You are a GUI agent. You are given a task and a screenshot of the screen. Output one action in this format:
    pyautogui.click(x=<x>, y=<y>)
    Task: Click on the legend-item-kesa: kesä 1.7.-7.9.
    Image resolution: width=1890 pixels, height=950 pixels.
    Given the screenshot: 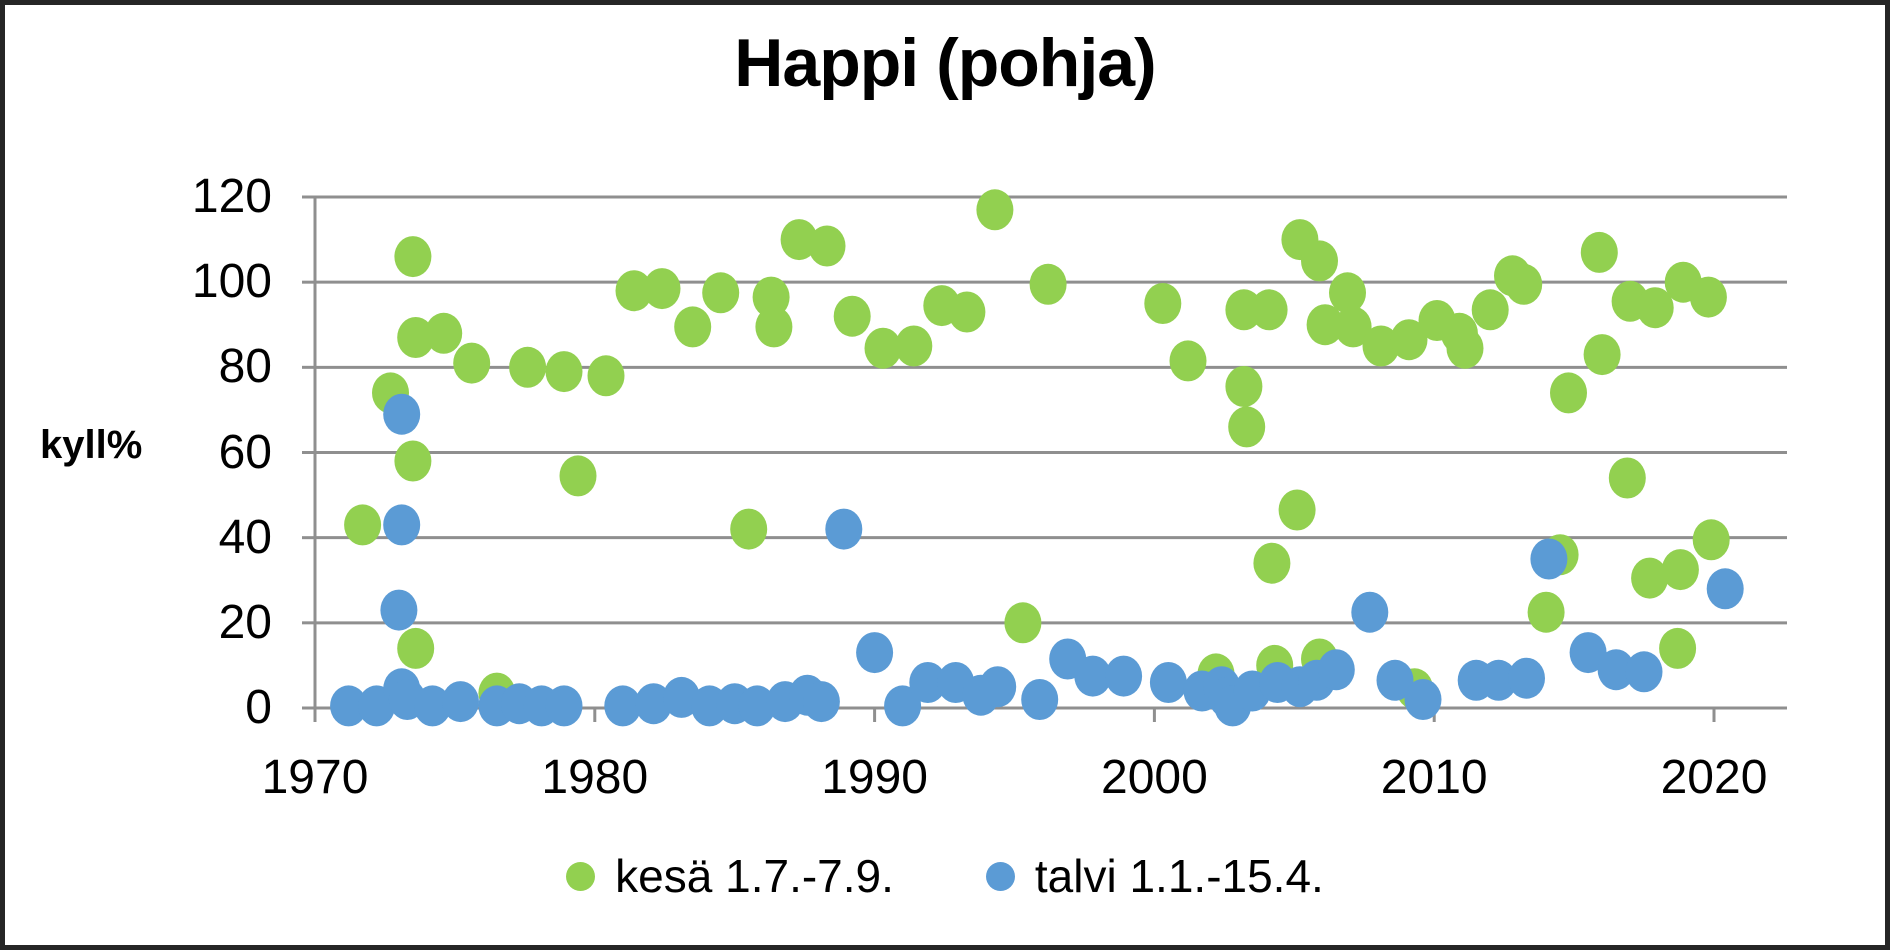 What is the action you would take?
    pyautogui.click(x=730, y=876)
    